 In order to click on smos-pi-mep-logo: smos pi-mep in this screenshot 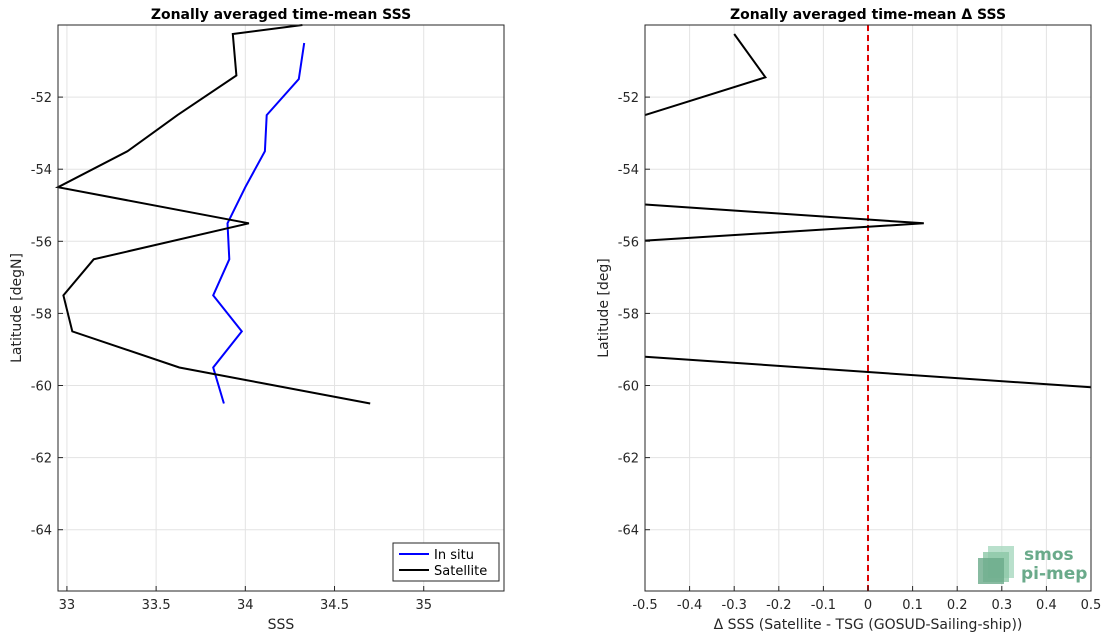, I will do `click(1032, 564)`.